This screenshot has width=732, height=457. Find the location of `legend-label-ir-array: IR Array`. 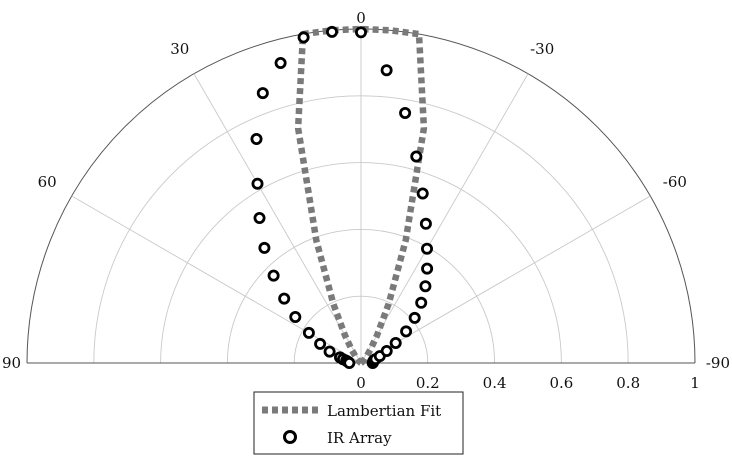

legend-label-ir-array: IR Array is located at coordinates (359, 438).